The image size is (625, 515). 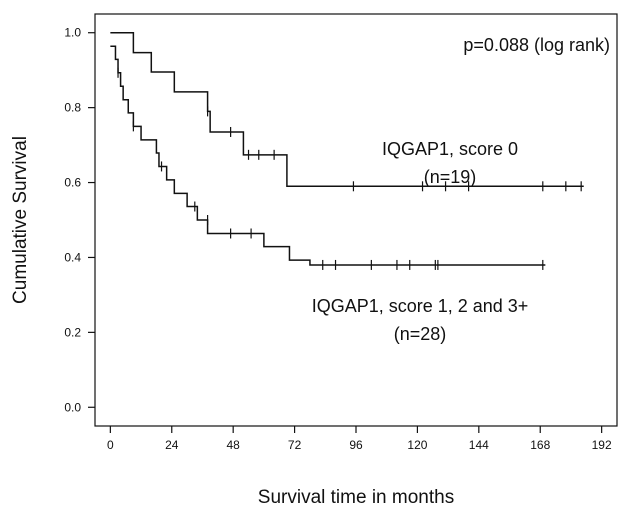 I want to click on series-1-count: (n=19), so click(x=450, y=177).